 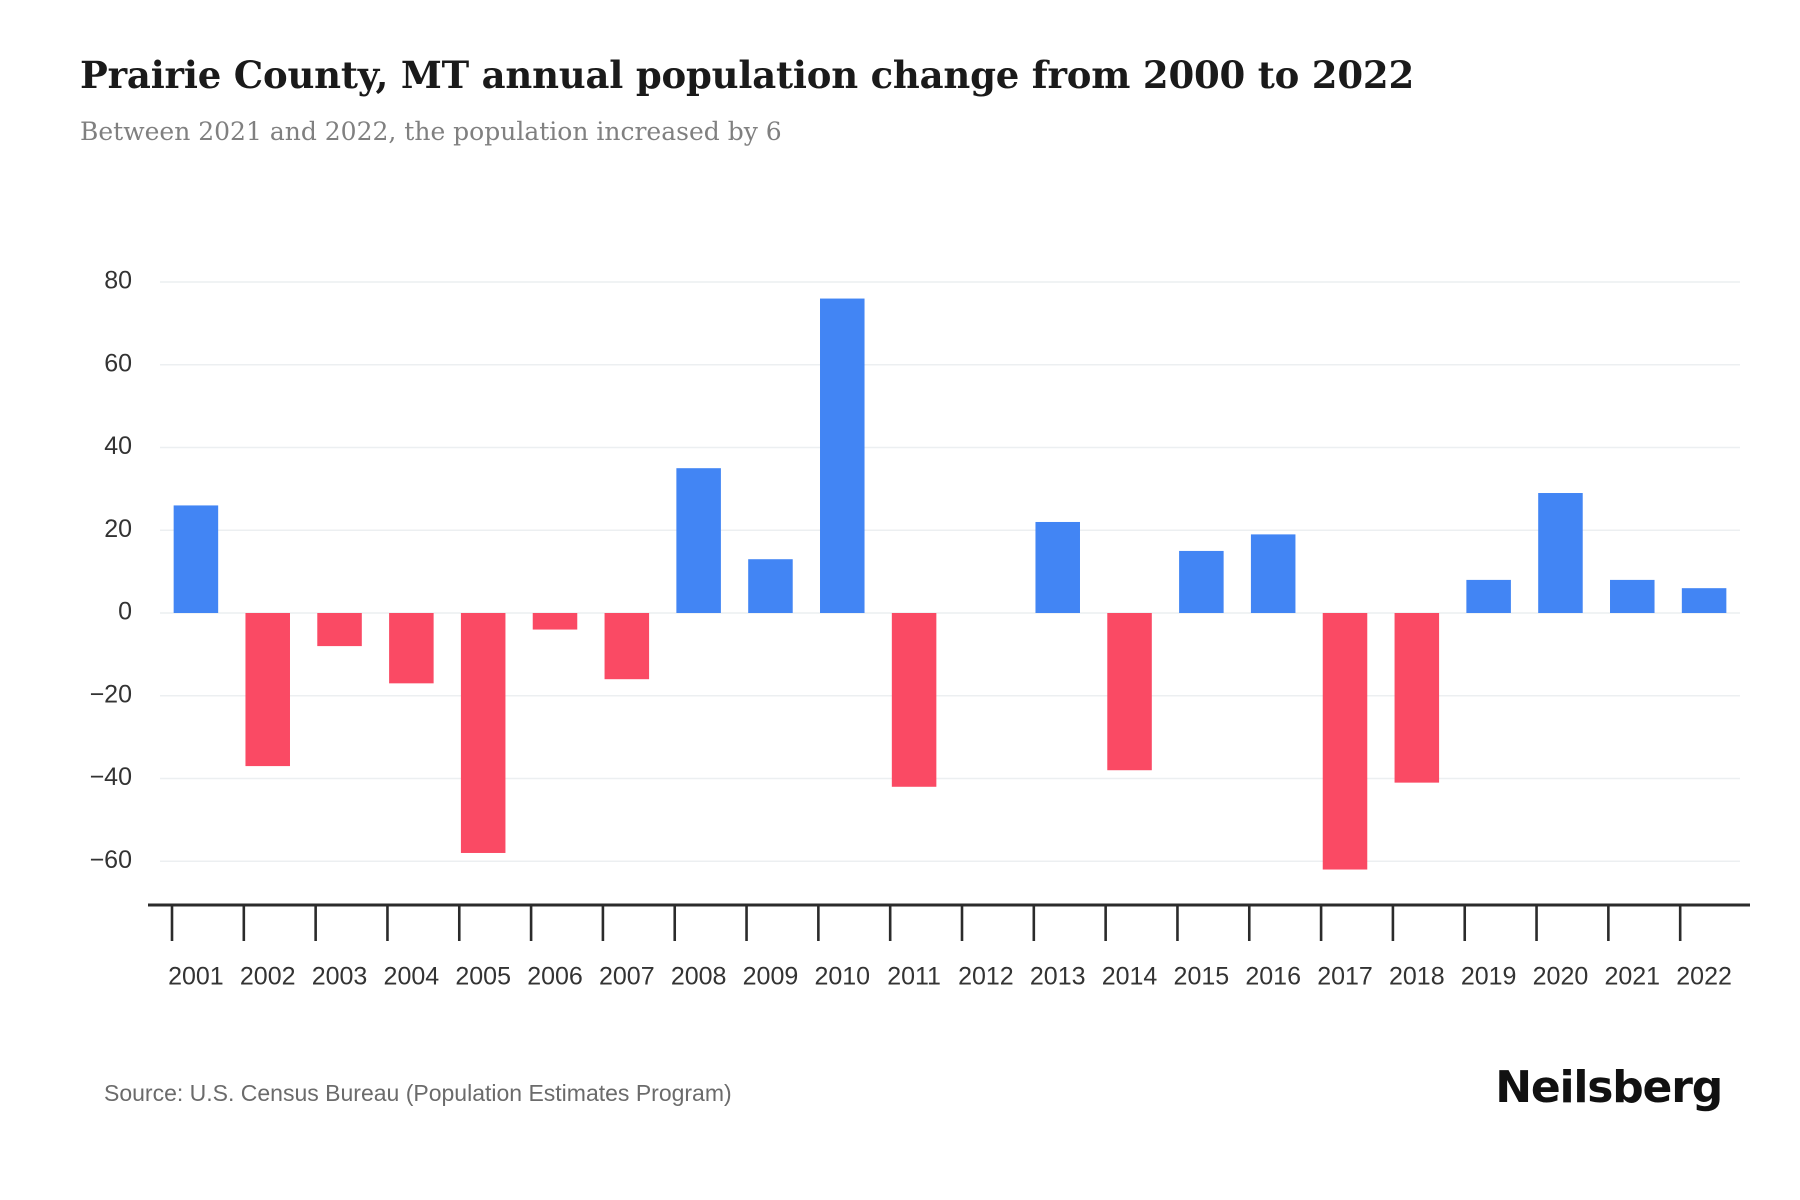 I want to click on bar-2019, so click(x=1488, y=596).